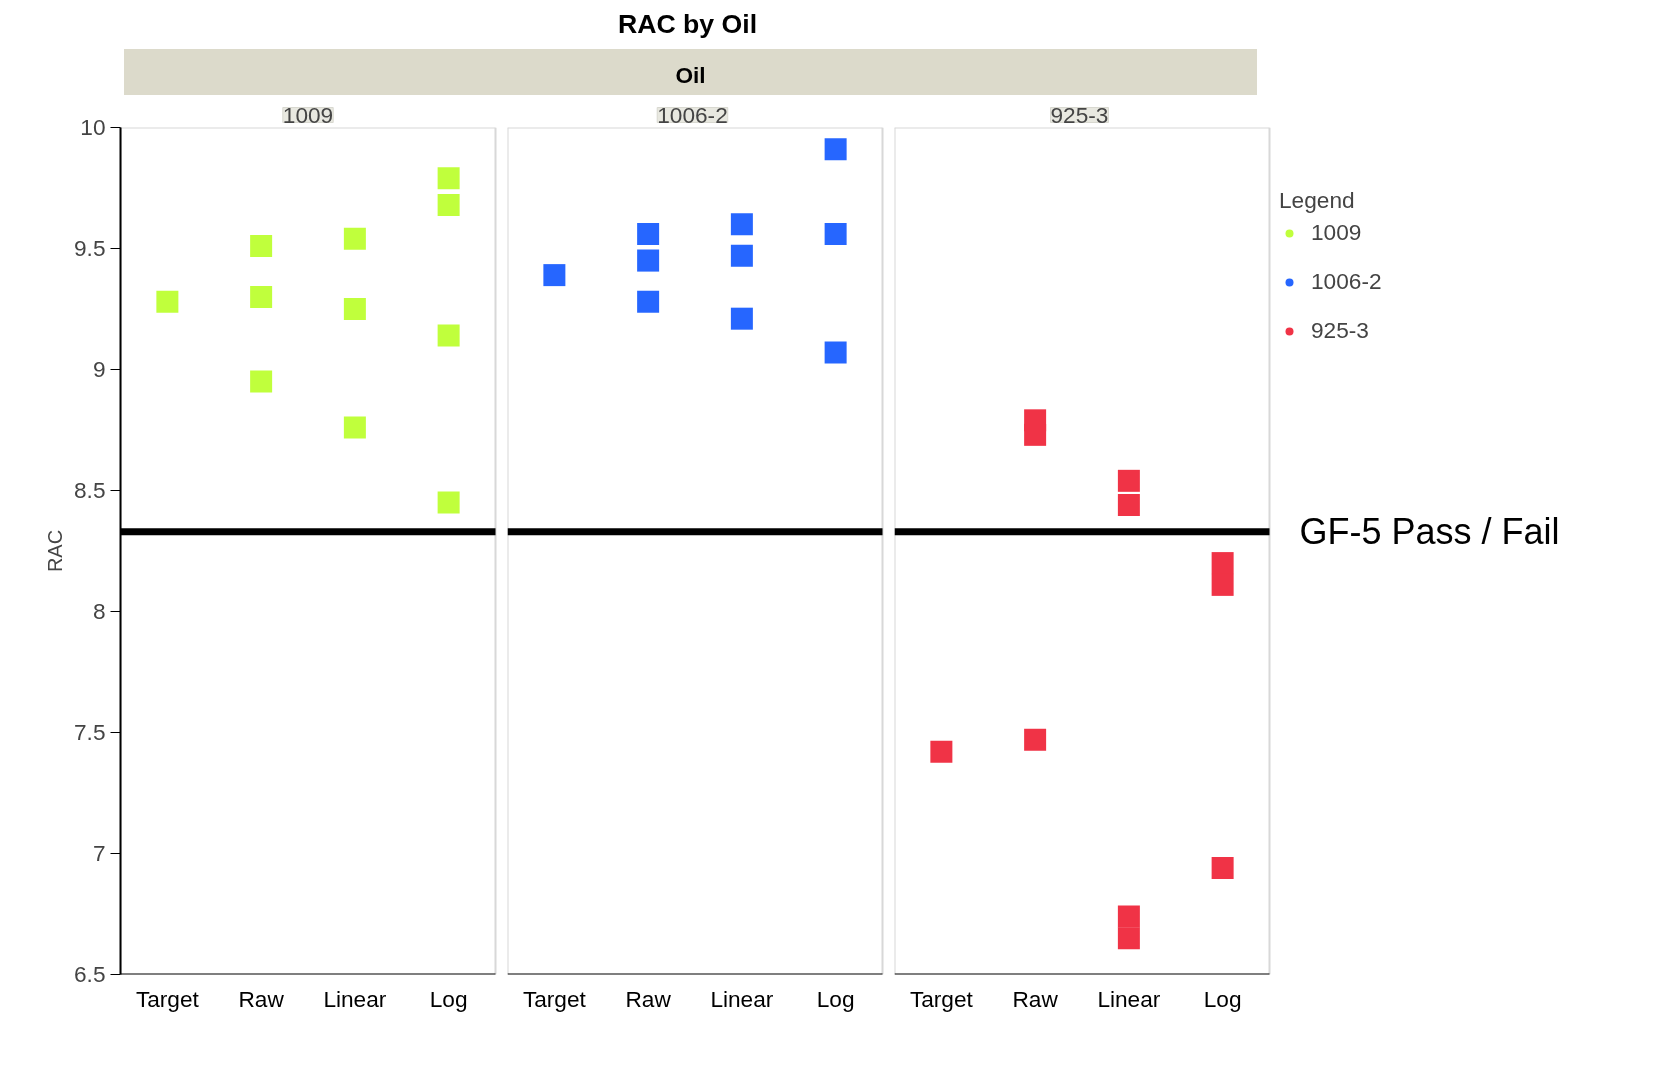 This screenshot has height=1075, width=1678. Describe the element at coordinates (690, 75) in the screenshot. I see `text: Oil` at that location.